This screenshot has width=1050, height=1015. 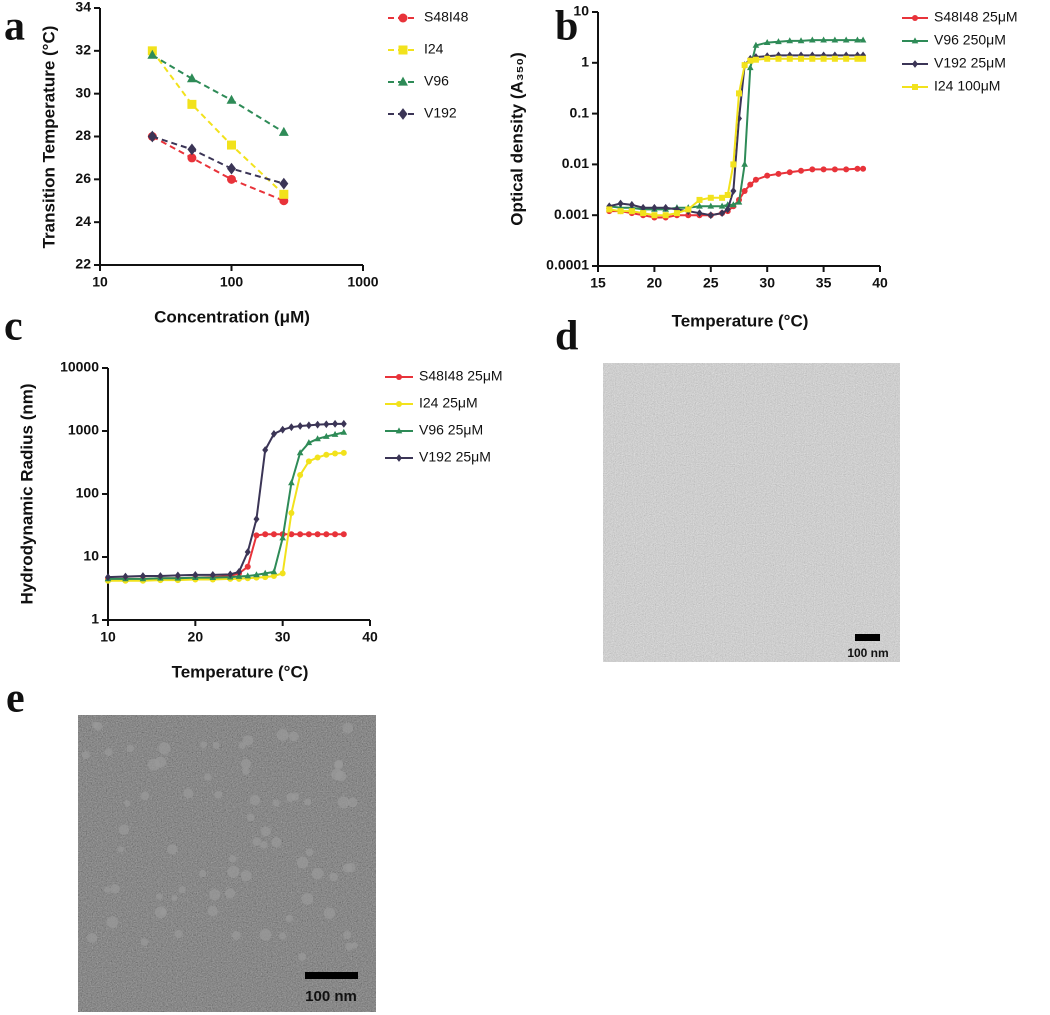 What do you see at coordinates (867, 653) in the screenshot?
I see `scale-bar-label: 100 nm` at bounding box center [867, 653].